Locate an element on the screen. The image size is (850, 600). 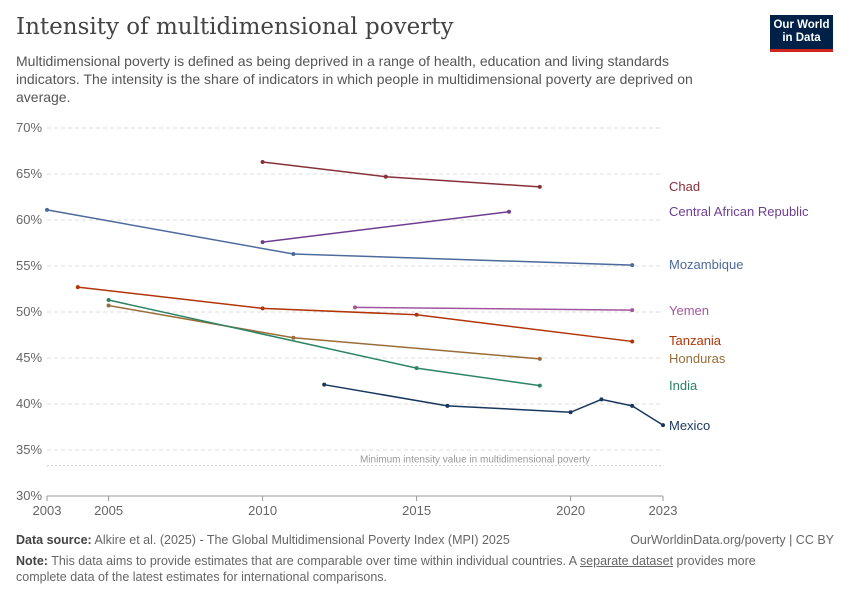
owid-logo: Our World in Data is located at coordinates (801, 33).